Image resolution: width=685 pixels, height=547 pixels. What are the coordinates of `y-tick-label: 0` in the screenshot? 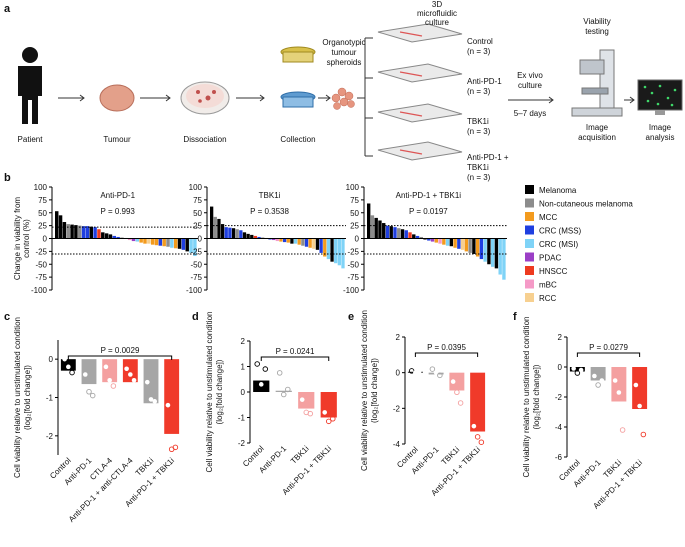 It's located at (357, 239).